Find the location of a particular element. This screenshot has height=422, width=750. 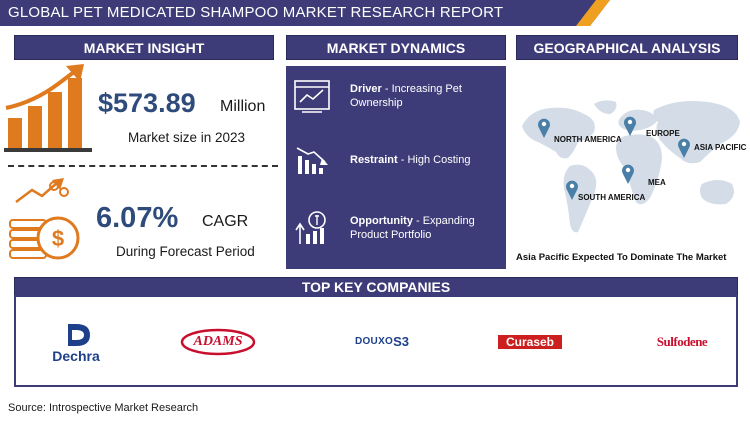

cagr-unit: CAGR is located at coordinates (225, 221).